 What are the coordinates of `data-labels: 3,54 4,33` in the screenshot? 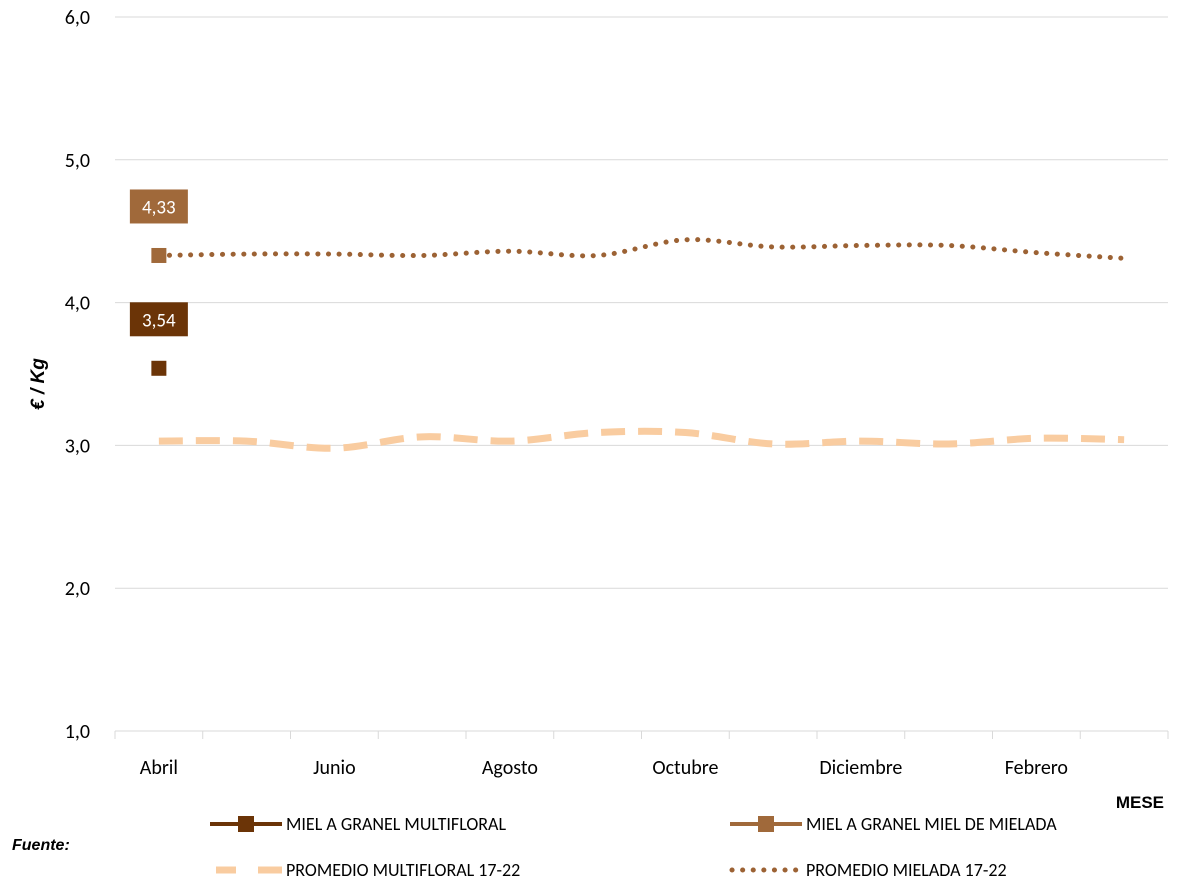 It's located at (158, 263).